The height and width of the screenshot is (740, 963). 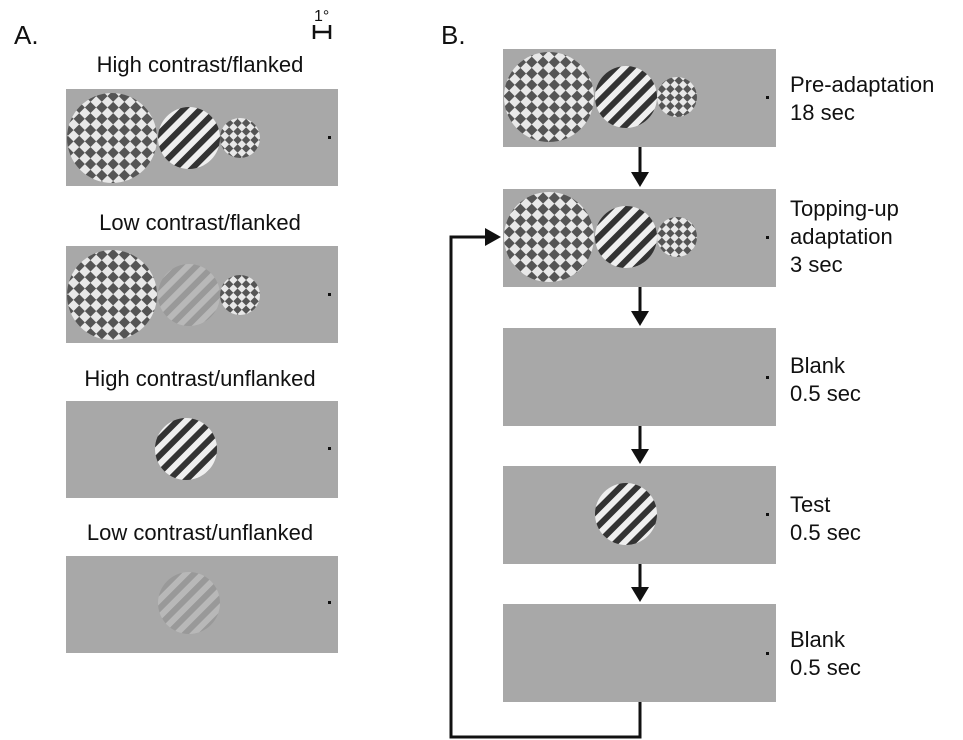 I want to click on scale-bar, so click(x=322, y=32).